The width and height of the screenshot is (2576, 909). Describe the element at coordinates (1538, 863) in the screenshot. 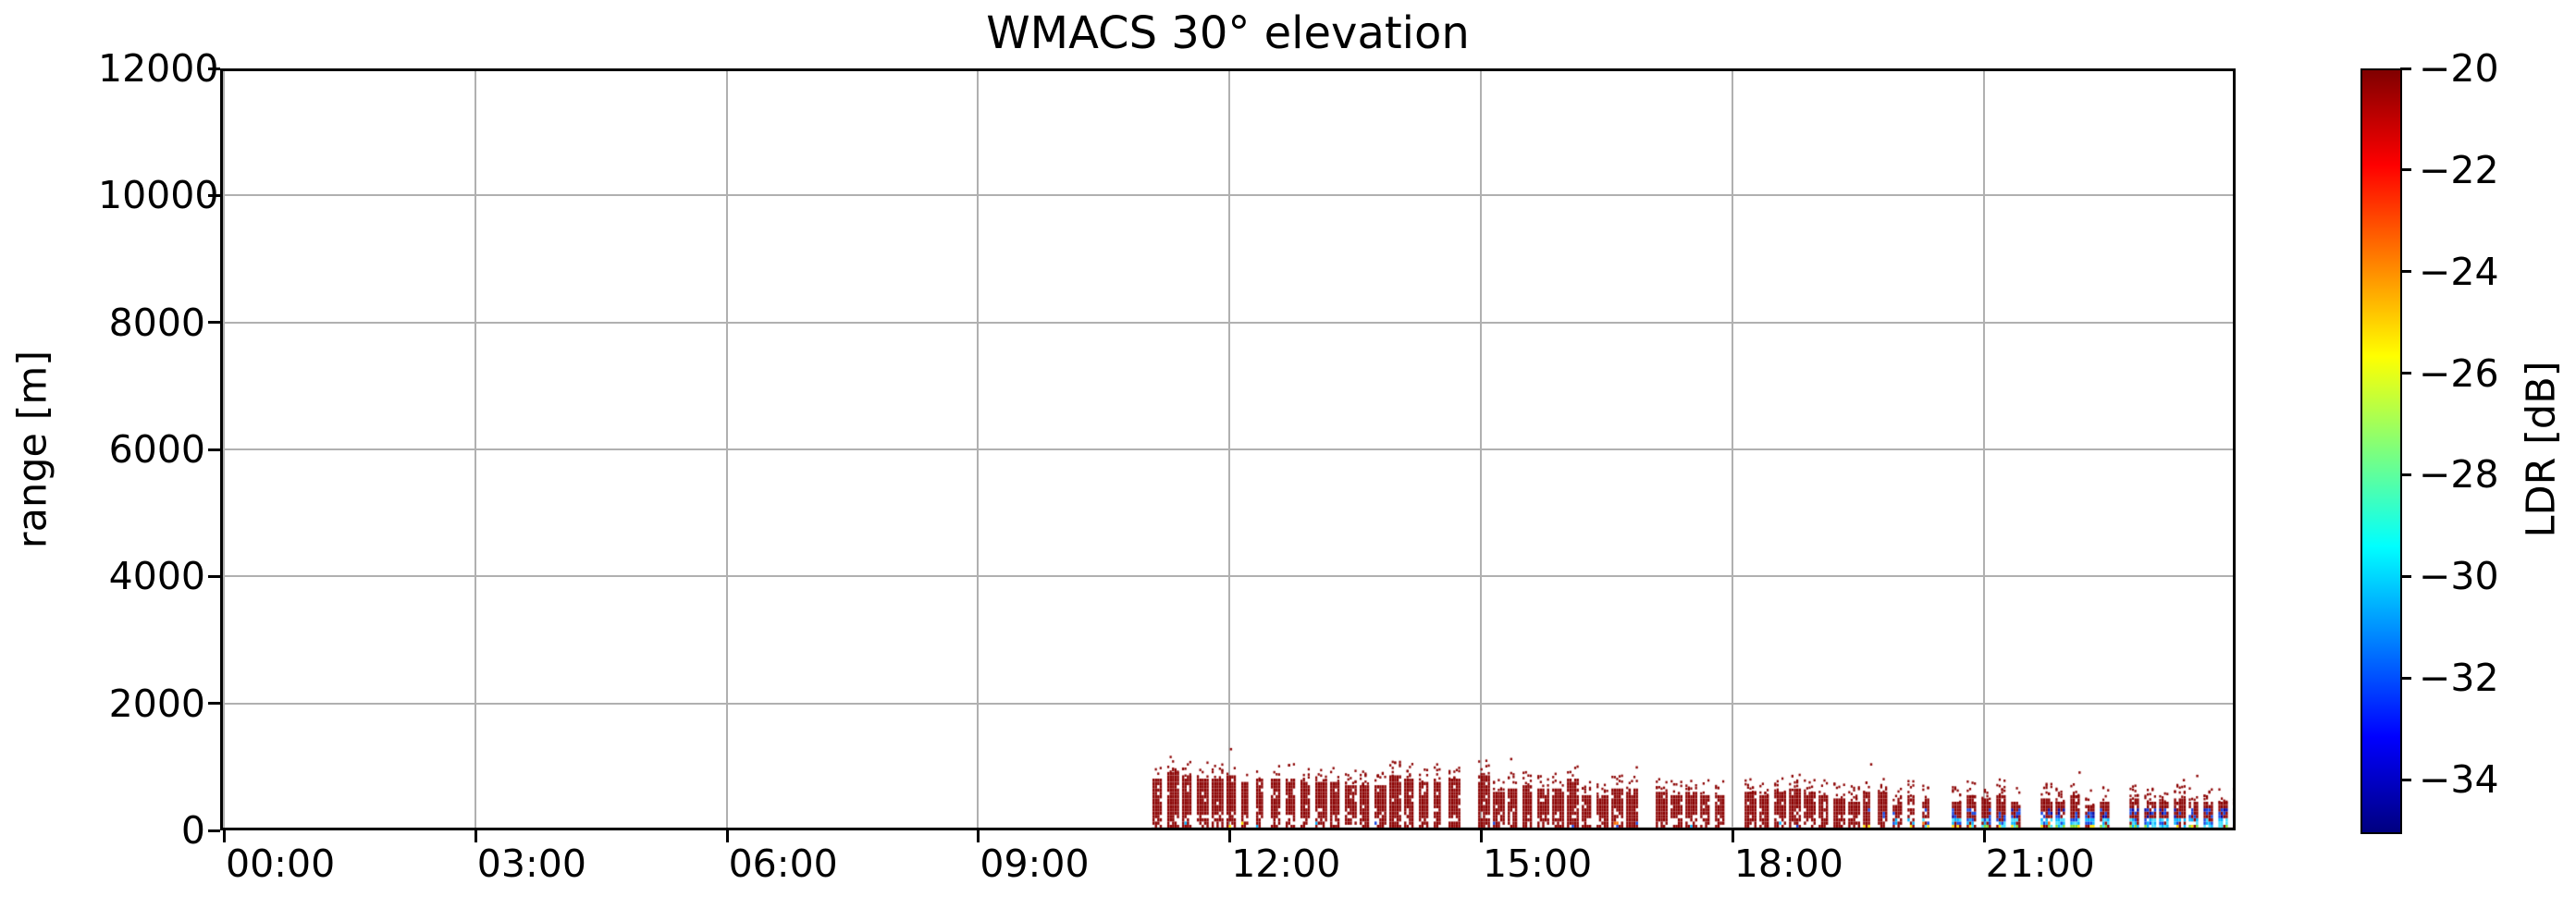

I see `x-tick-label: 15:00` at that location.